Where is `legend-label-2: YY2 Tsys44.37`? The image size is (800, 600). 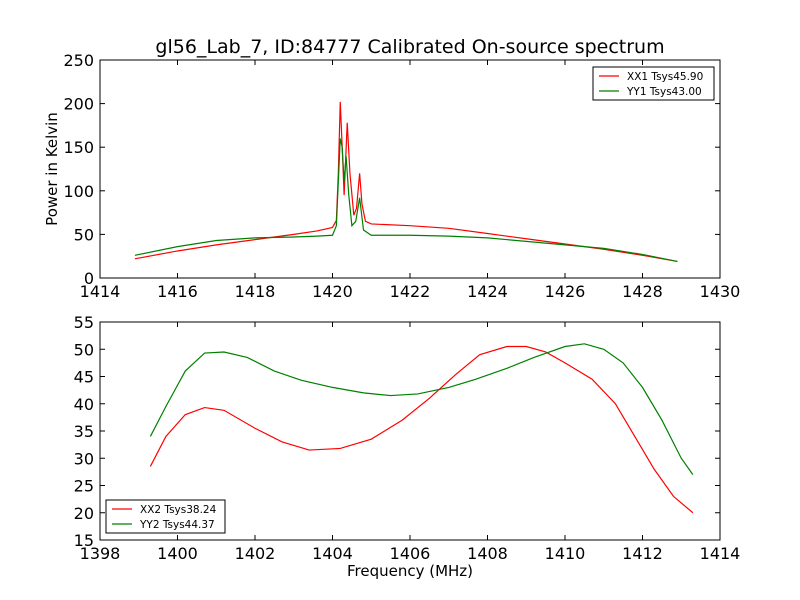 legend-label-2: YY2 Tsys44.37 is located at coordinates (177, 525).